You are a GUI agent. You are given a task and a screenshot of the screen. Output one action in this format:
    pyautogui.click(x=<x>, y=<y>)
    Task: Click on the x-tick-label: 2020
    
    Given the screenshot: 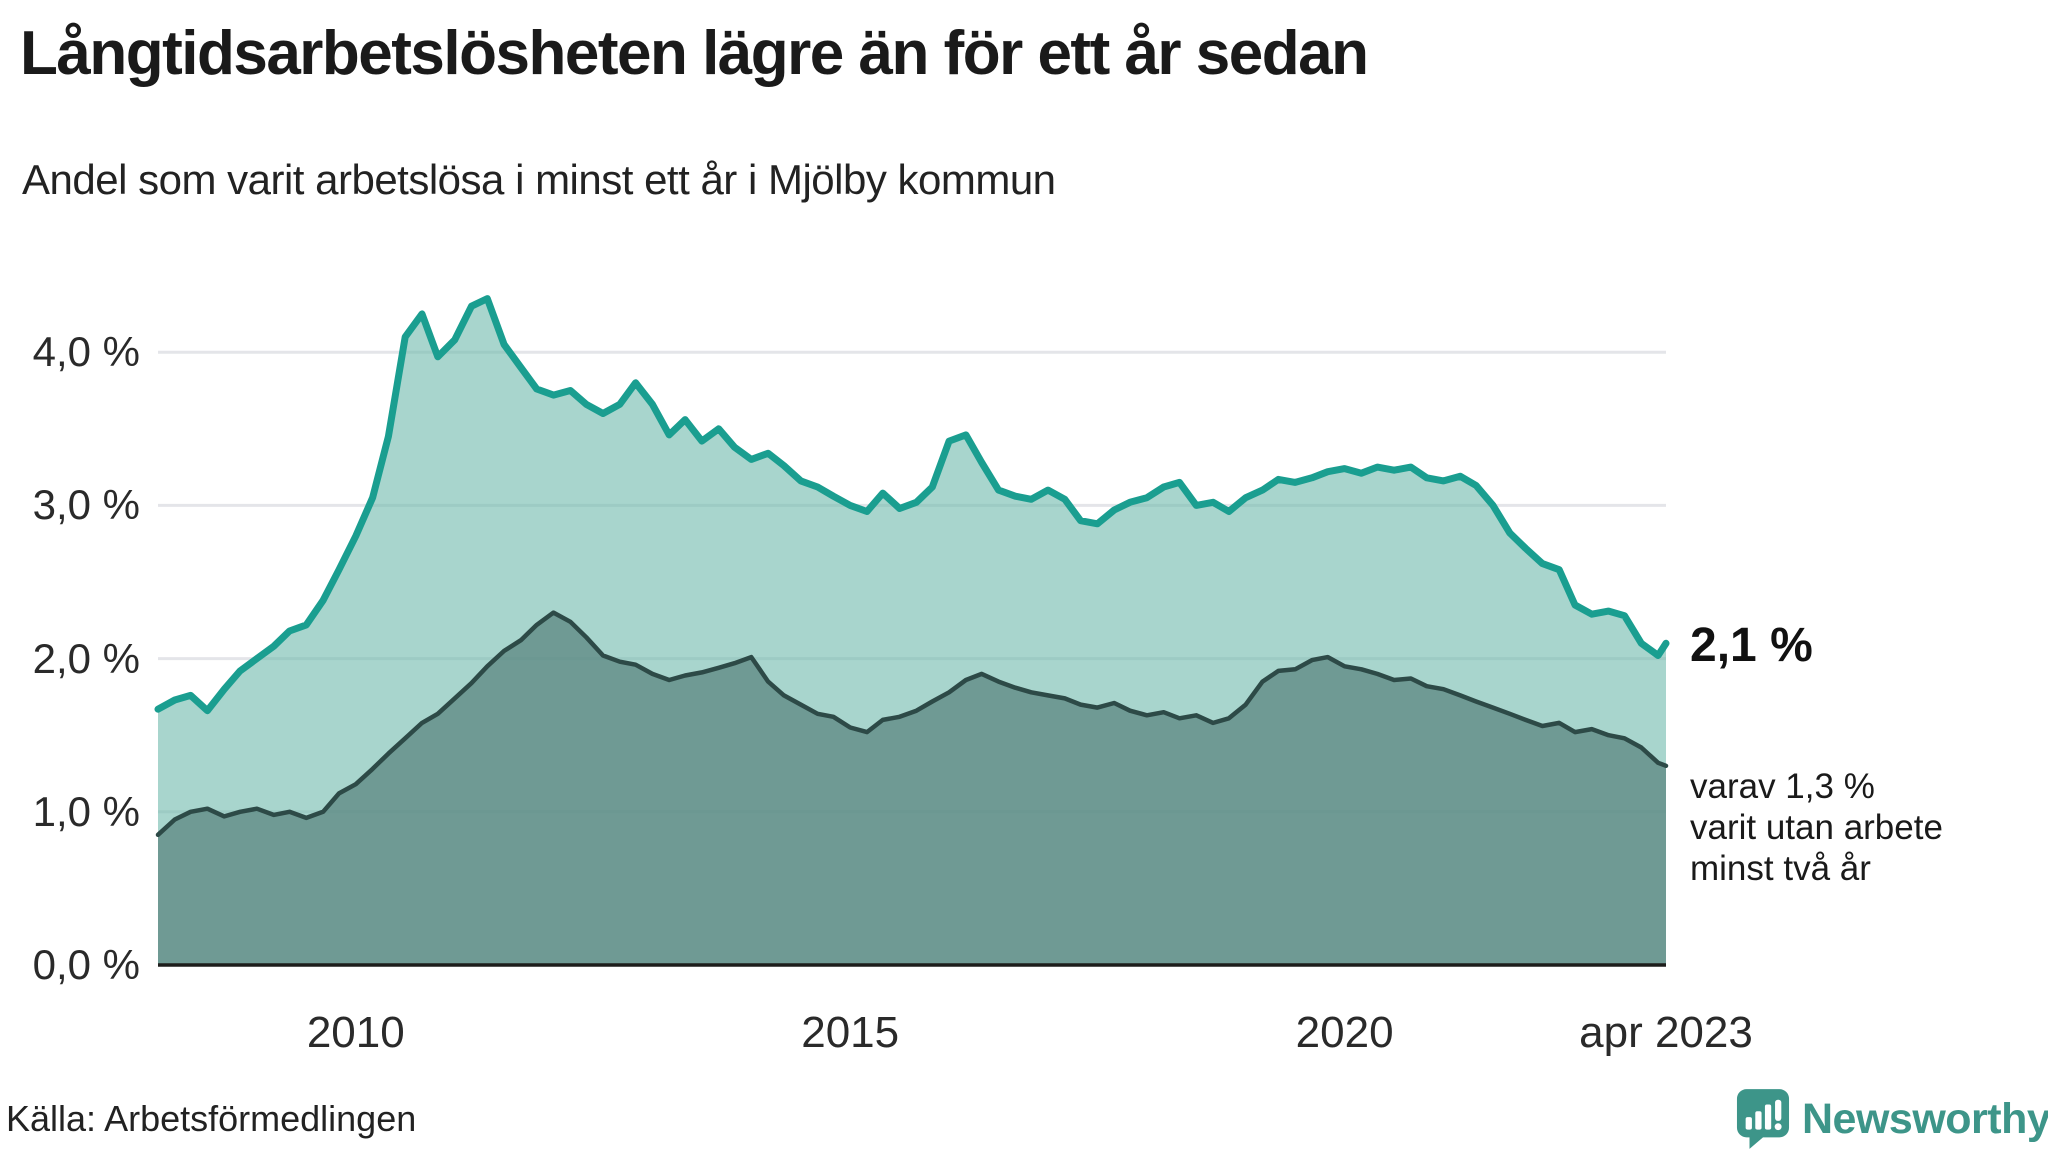 What is the action you would take?
    pyautogui.click(x=1344, y=1032)
    